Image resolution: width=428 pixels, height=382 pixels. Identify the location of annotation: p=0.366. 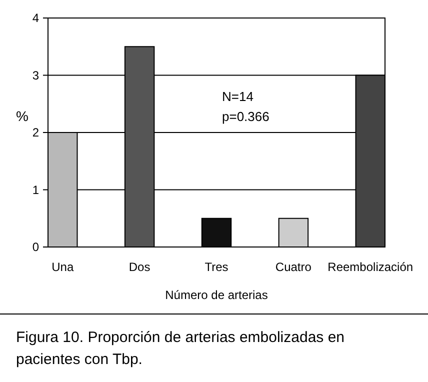
(246, 116).